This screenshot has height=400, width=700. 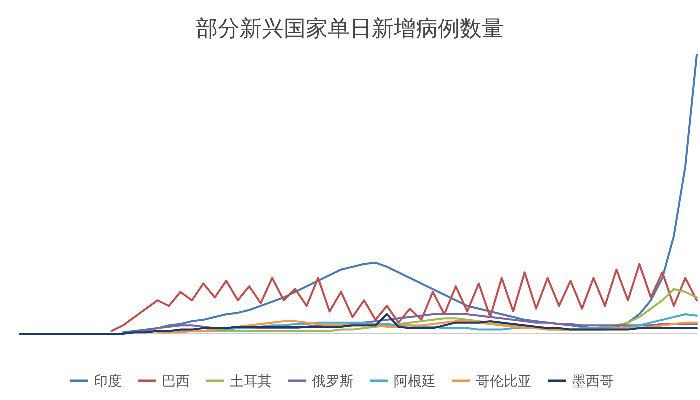 I want to click on title: 部分新兴国家单日新增病例数量, so click(x=350, y=29).